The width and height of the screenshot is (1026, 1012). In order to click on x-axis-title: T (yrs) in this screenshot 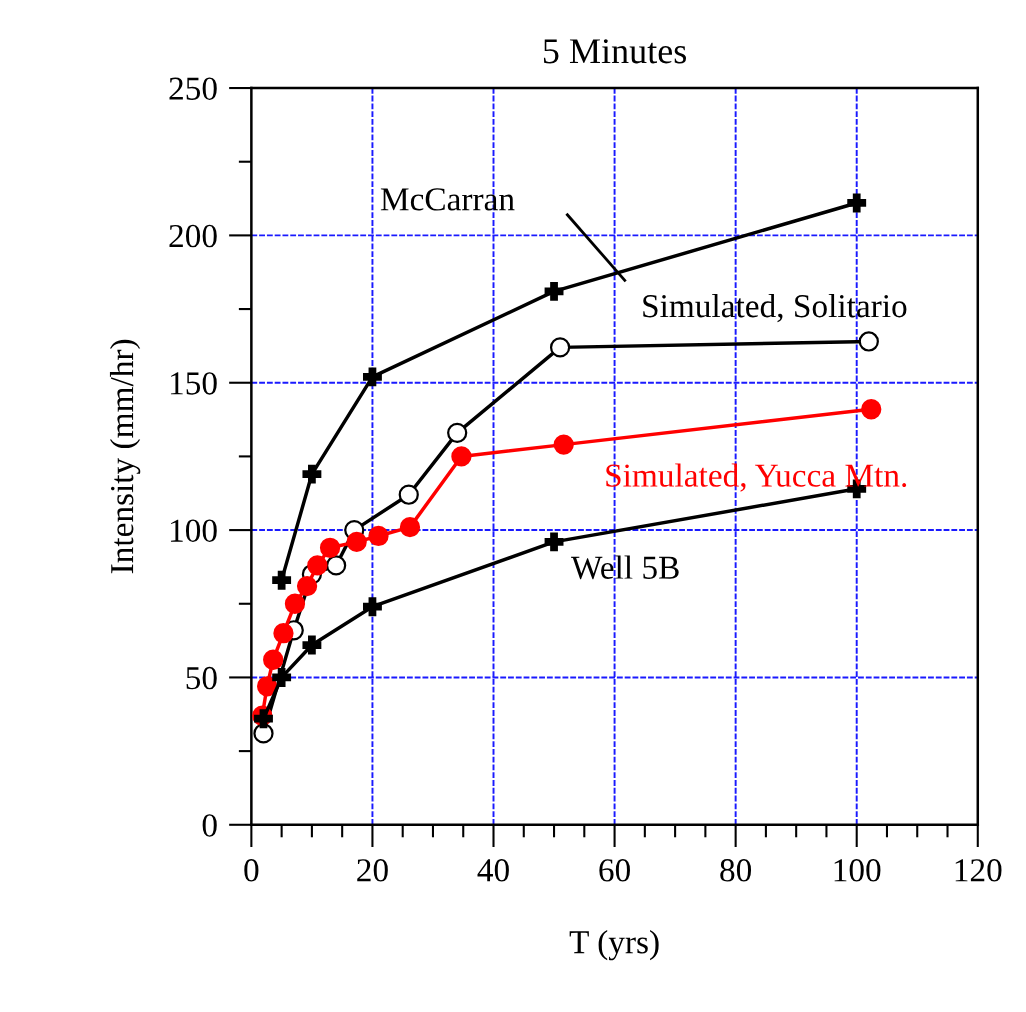, I will do `click(614, 945)`.